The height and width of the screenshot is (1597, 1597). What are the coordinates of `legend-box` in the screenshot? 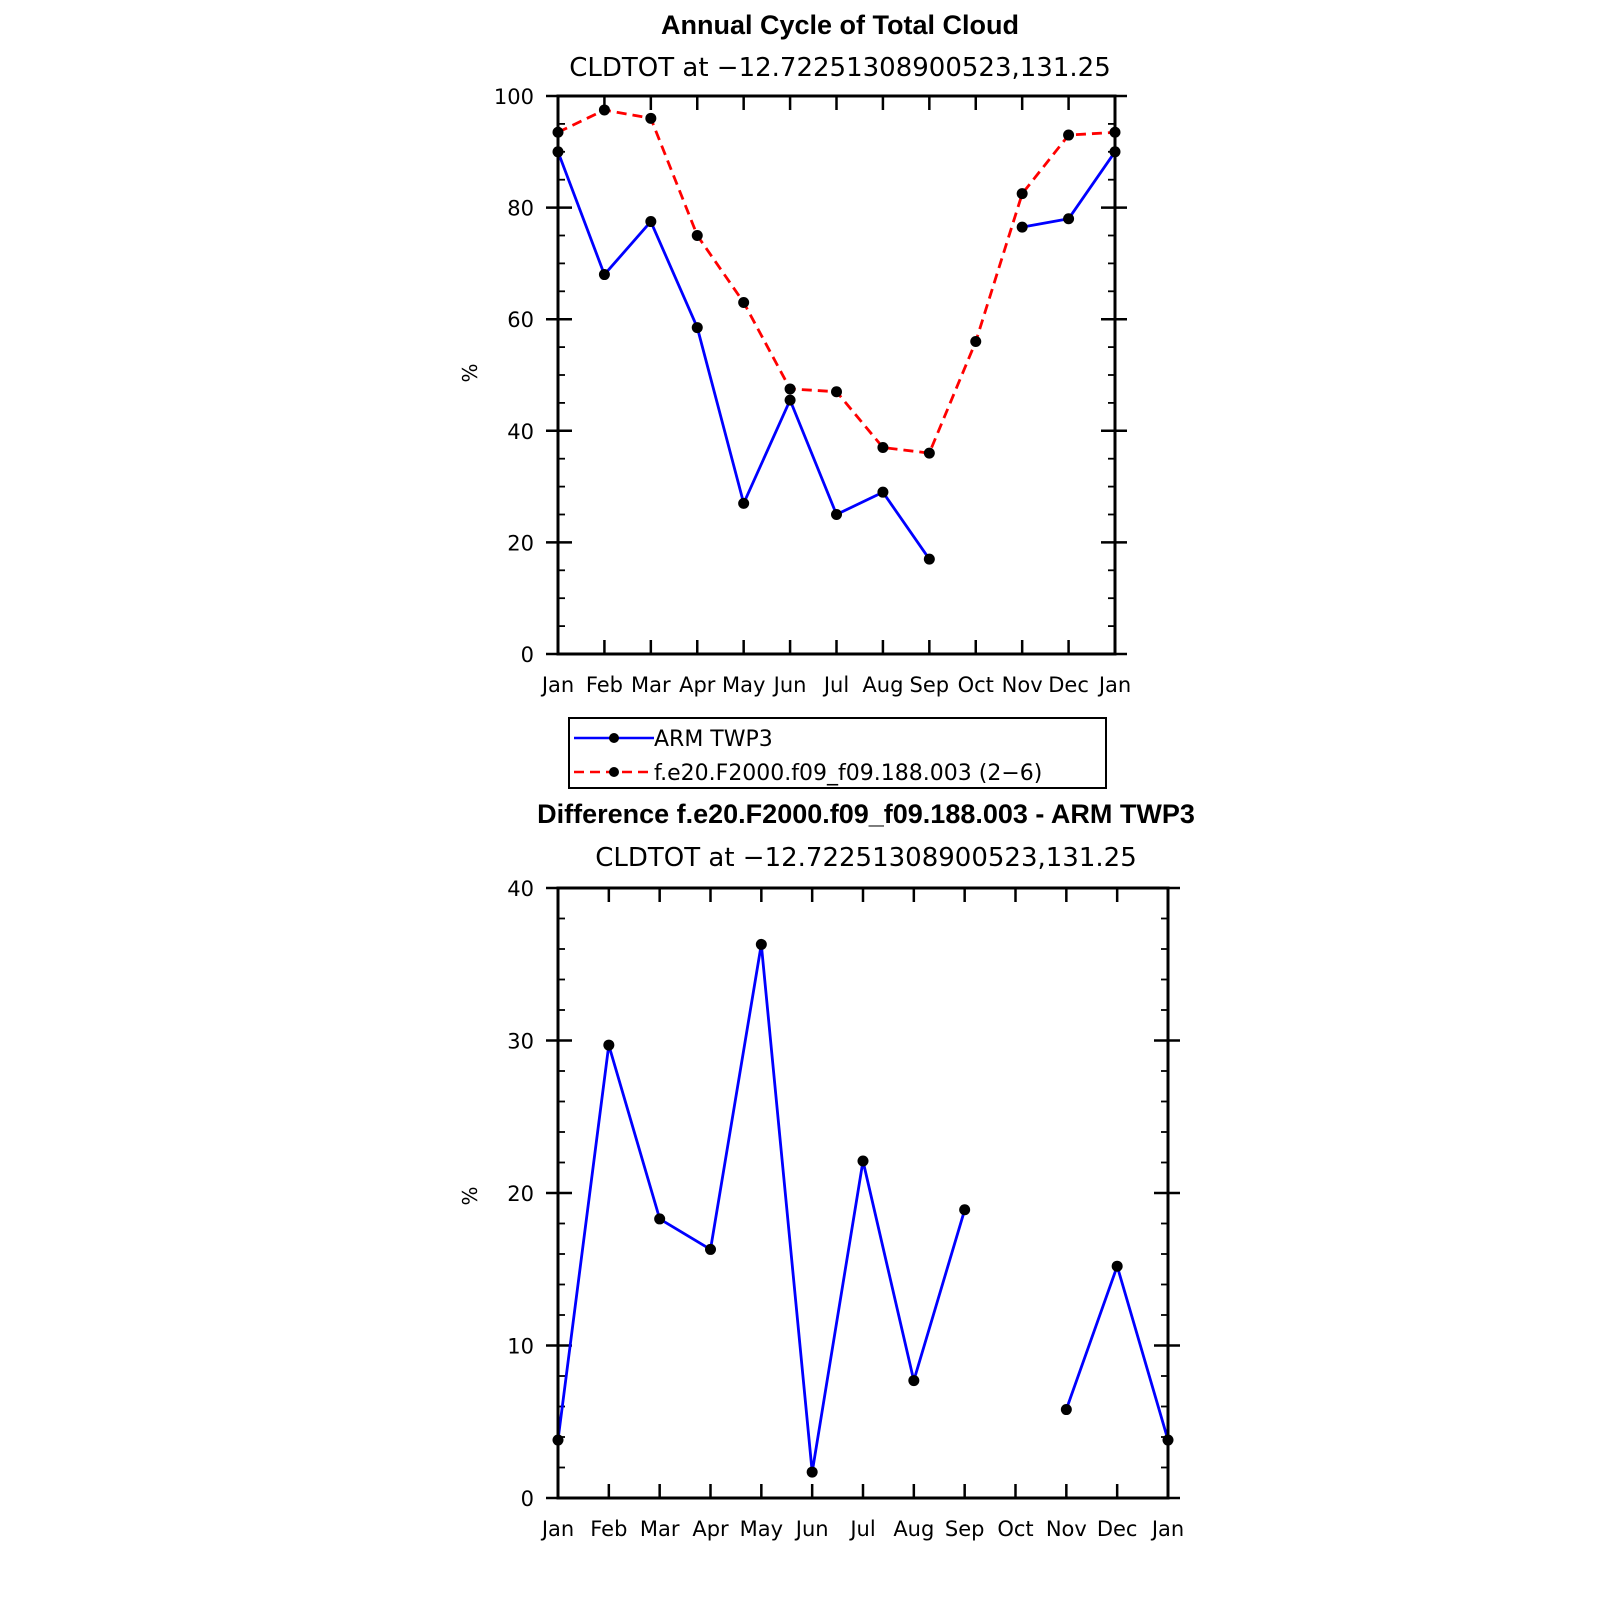 It's located at (837, 753).